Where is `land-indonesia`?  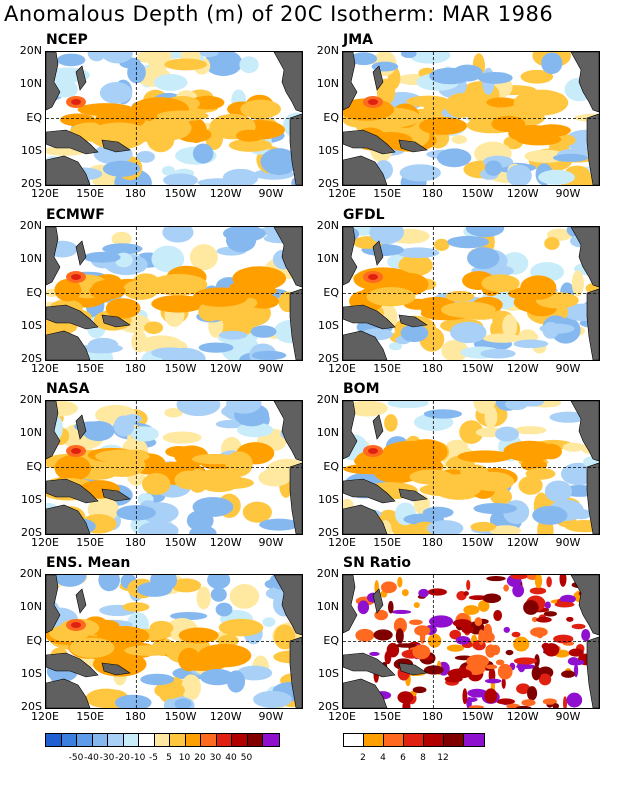
land-indonesia is located at coordinates (369, 665).